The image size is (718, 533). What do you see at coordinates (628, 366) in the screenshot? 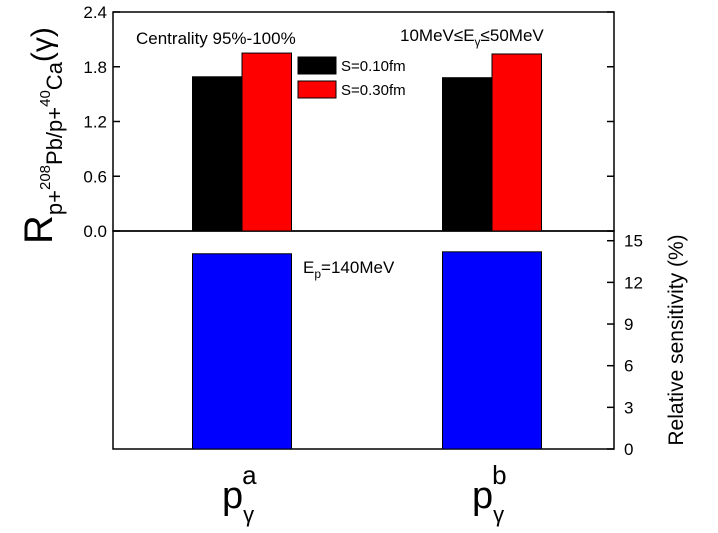
I see `y2-tick-label: 6` at bounding box center [628, 366].